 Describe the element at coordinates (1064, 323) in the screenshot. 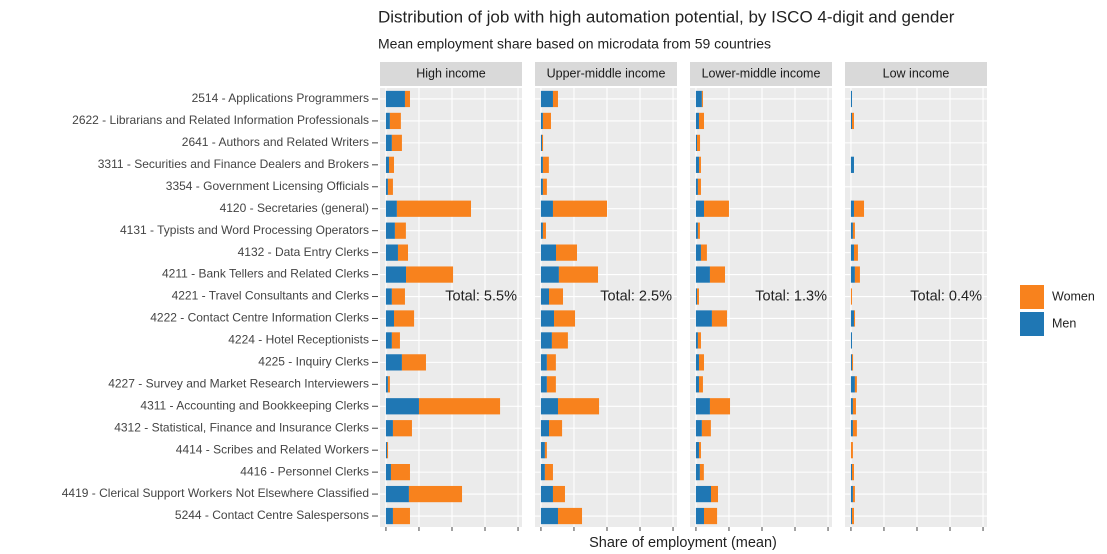

I see `legend-label: Men` at that location.